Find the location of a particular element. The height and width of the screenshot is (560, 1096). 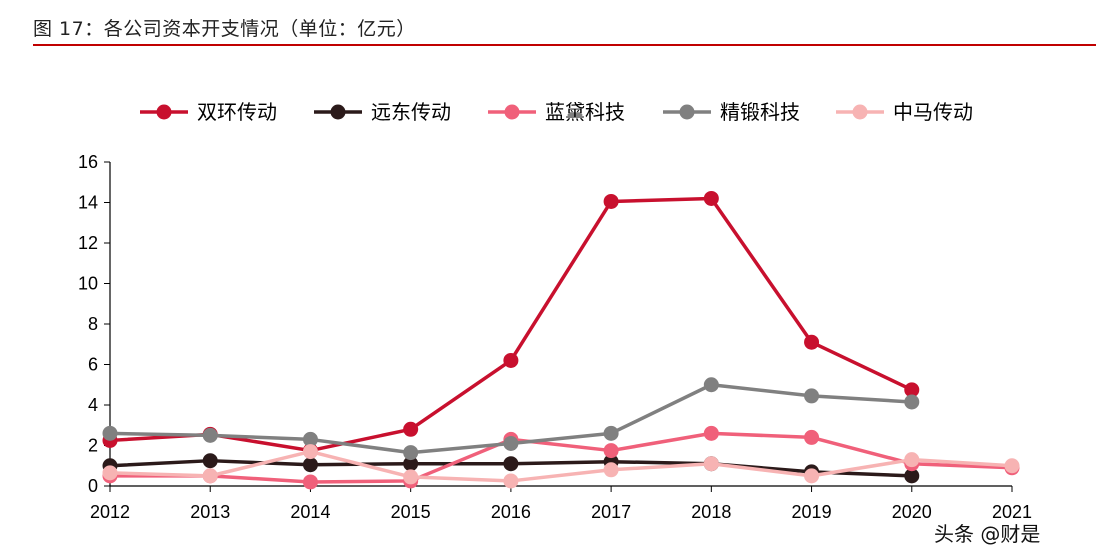

x-tick-label: 2012 is located at coordinates (110, 512).